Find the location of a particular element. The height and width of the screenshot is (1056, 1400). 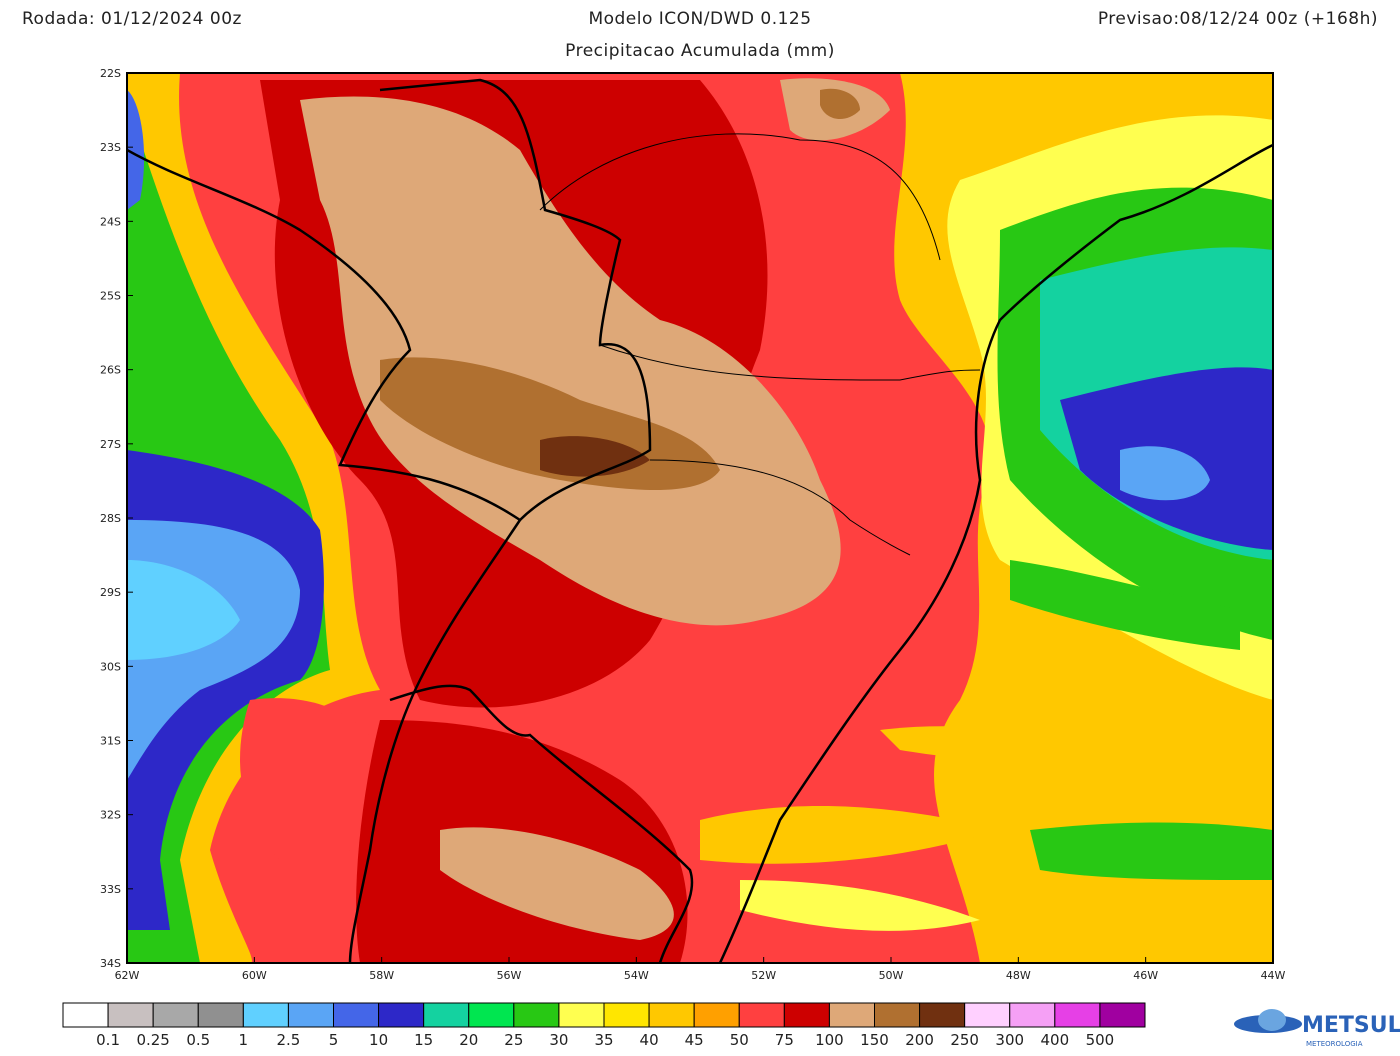

lat-label: 30S is located at coordinates (110, 666).